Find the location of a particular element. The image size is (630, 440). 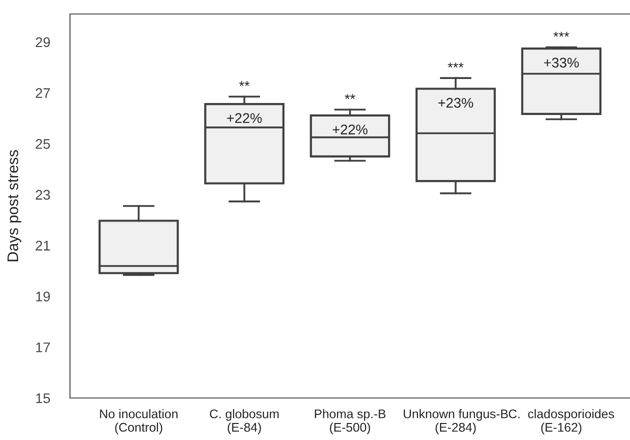

annotation: +33% is located at coordinates (561, 63).